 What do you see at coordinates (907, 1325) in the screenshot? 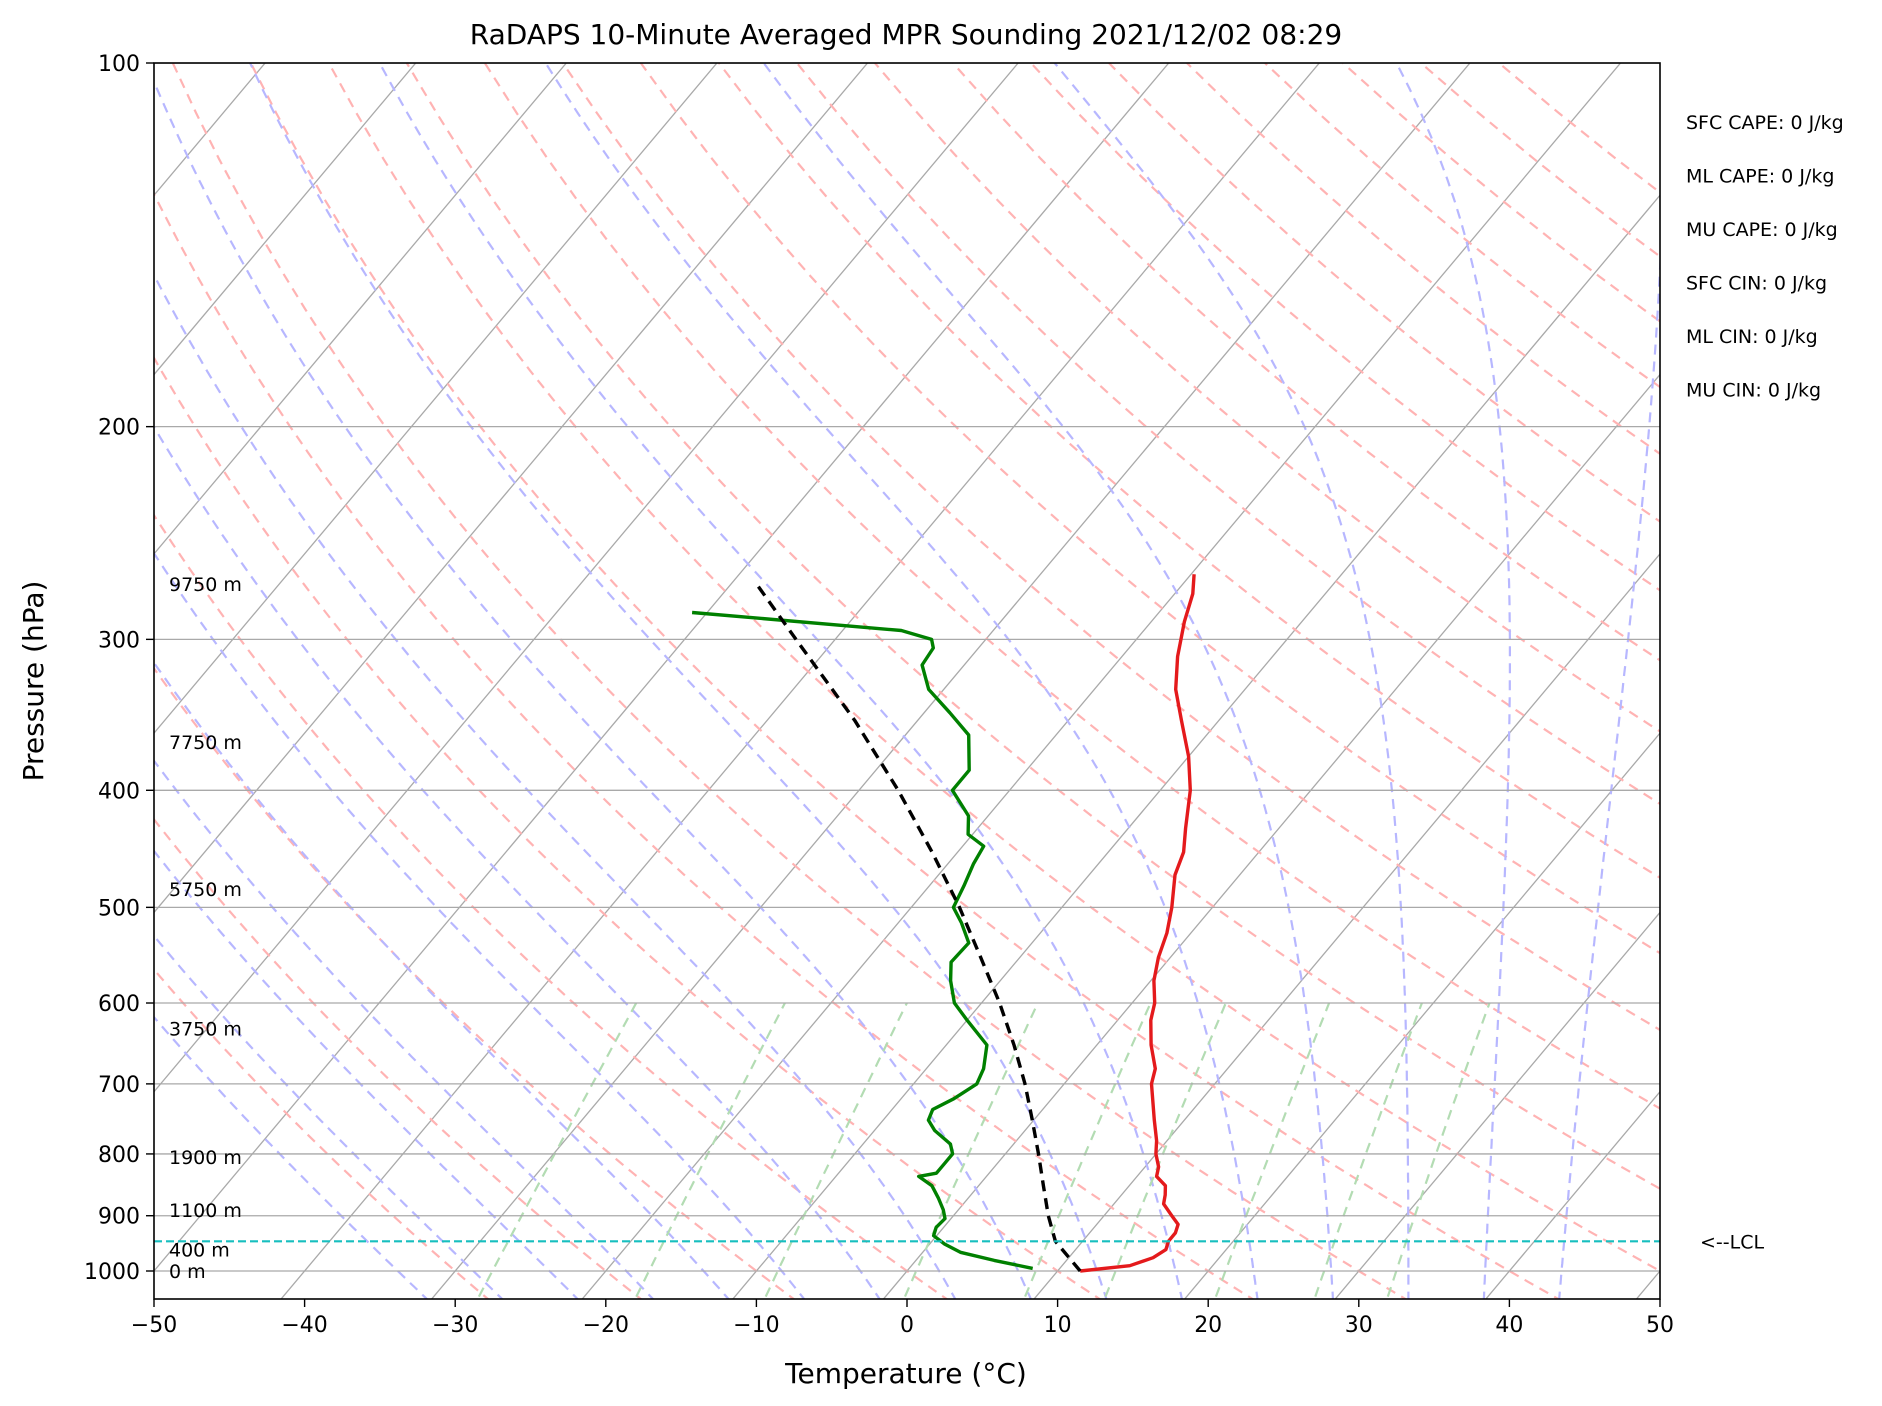
I see `x-tick-label: 0` at bounding box center [907, 1325].